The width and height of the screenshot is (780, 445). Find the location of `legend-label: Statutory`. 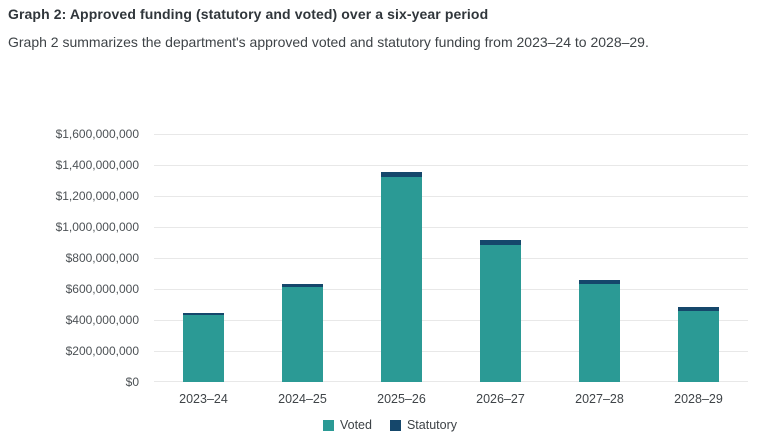

legend-label: Statutory is located at coordinates (431, 425).